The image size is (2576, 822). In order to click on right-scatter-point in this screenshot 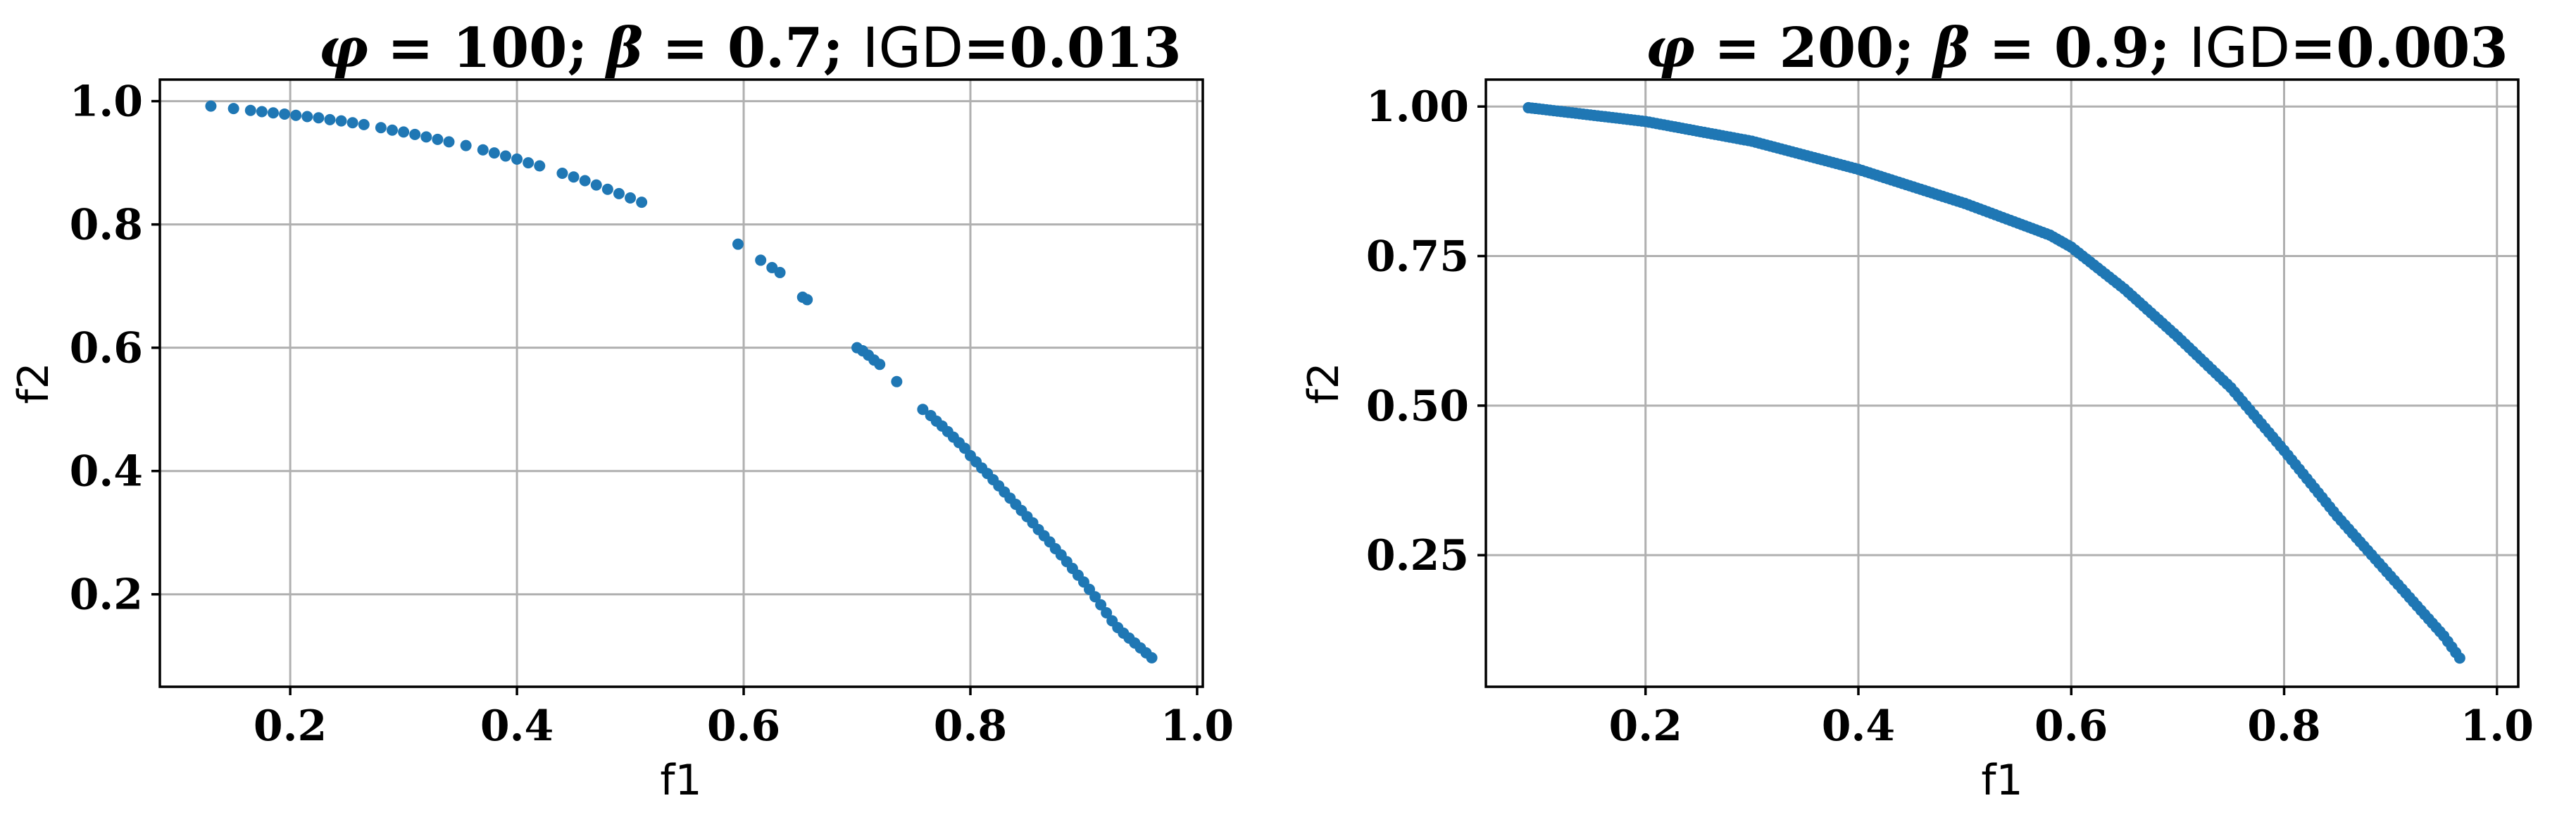, I will do `click(2459, 658)`.